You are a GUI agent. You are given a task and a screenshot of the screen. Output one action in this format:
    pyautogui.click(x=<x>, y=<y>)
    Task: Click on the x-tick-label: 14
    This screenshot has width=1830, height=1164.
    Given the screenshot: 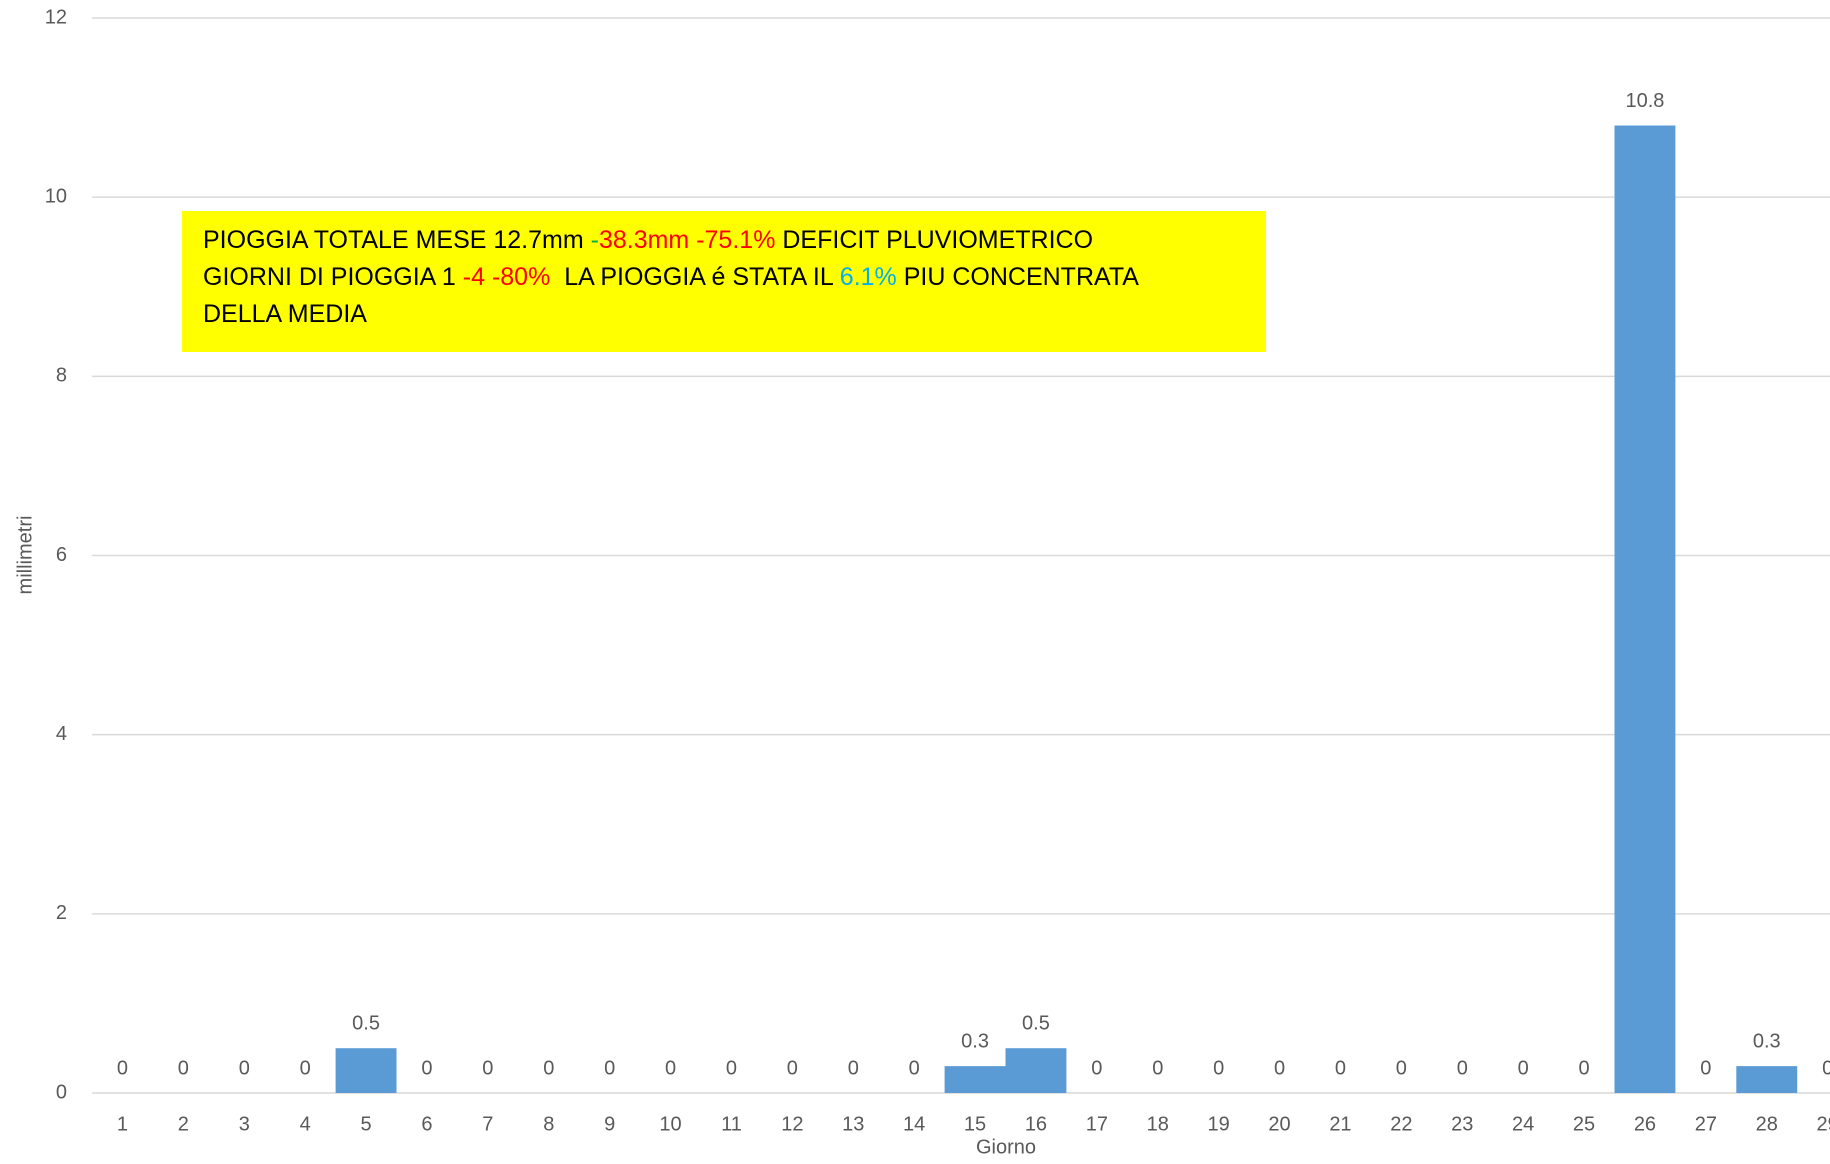 What is the action you would take?
    pyautogui.click(x=914, y=1124)
    